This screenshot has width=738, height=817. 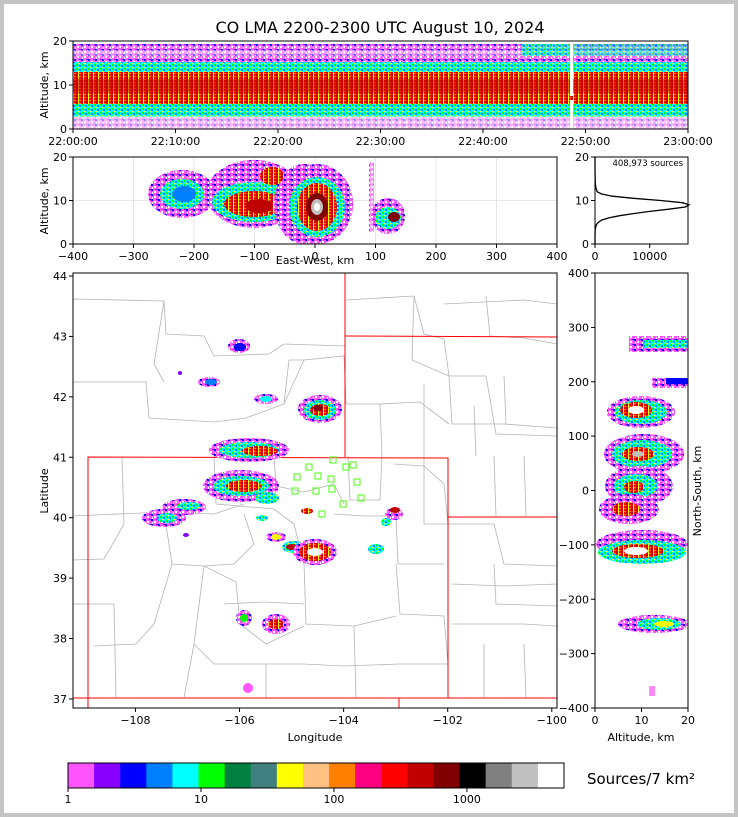 I want to click on plan-view-xtick-label: −104, so click(x=344, y=720).